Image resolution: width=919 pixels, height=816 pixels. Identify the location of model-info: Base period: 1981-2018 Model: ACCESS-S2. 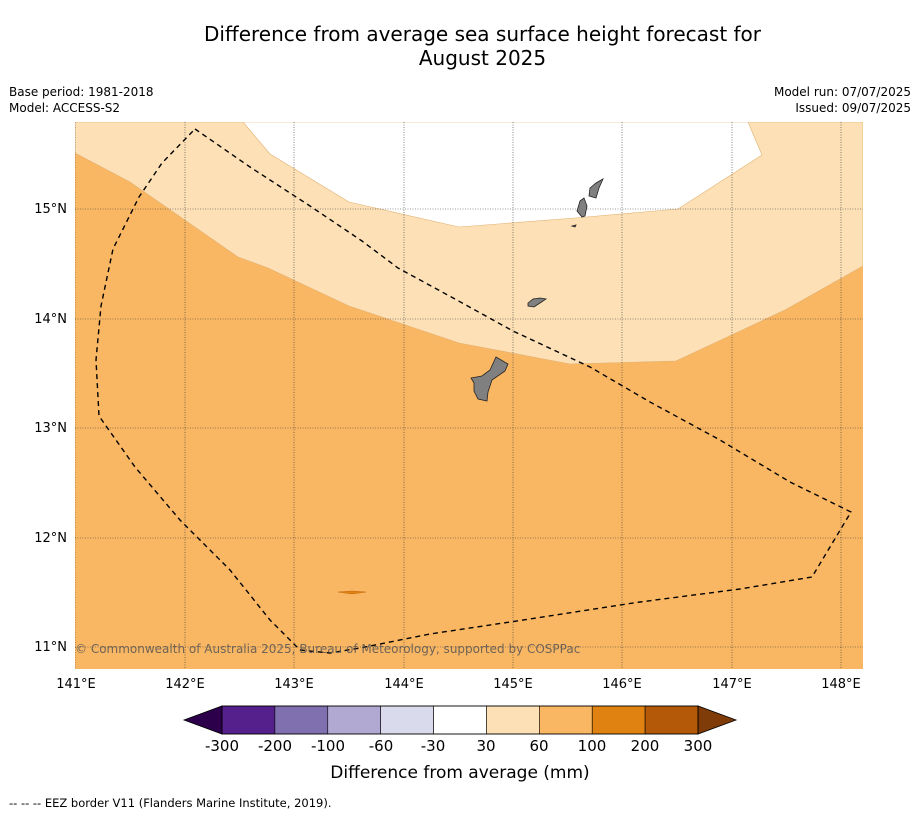
(81, 100).